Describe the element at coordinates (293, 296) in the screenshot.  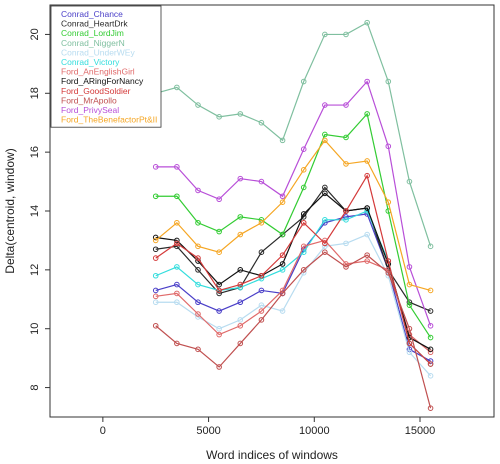
I see `series-line` at that location.